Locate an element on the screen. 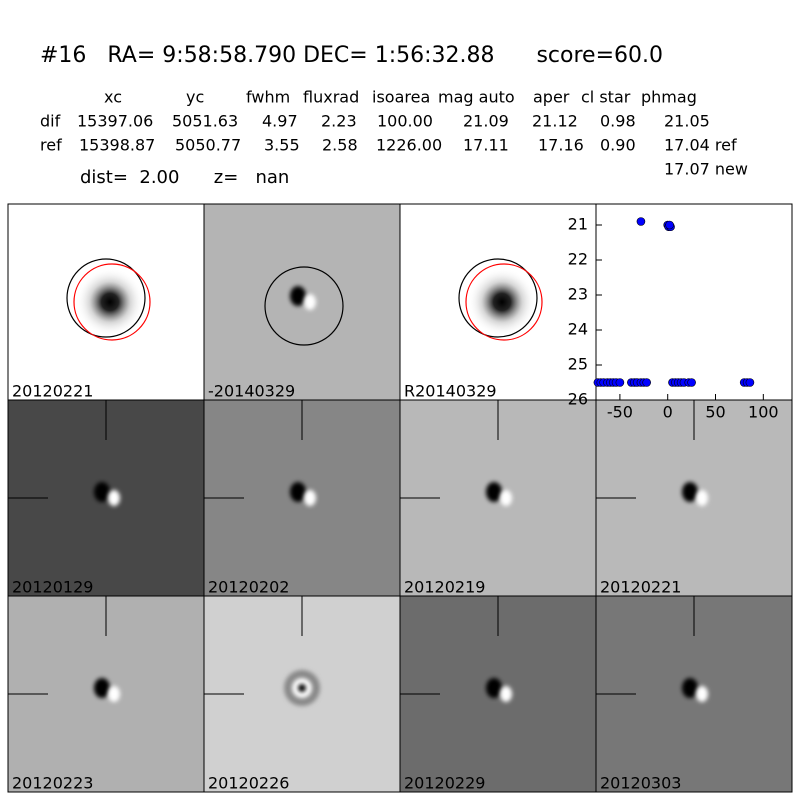  y-tick-label: 22 is located at coordinates (578, 259).